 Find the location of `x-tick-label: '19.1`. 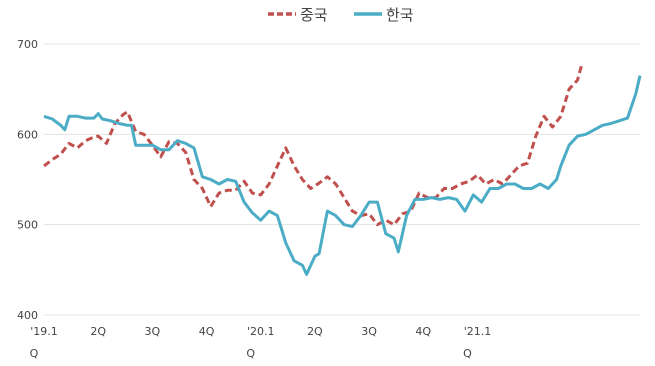

x-tick-label: '19.1 is located at coordinates (44, 331).